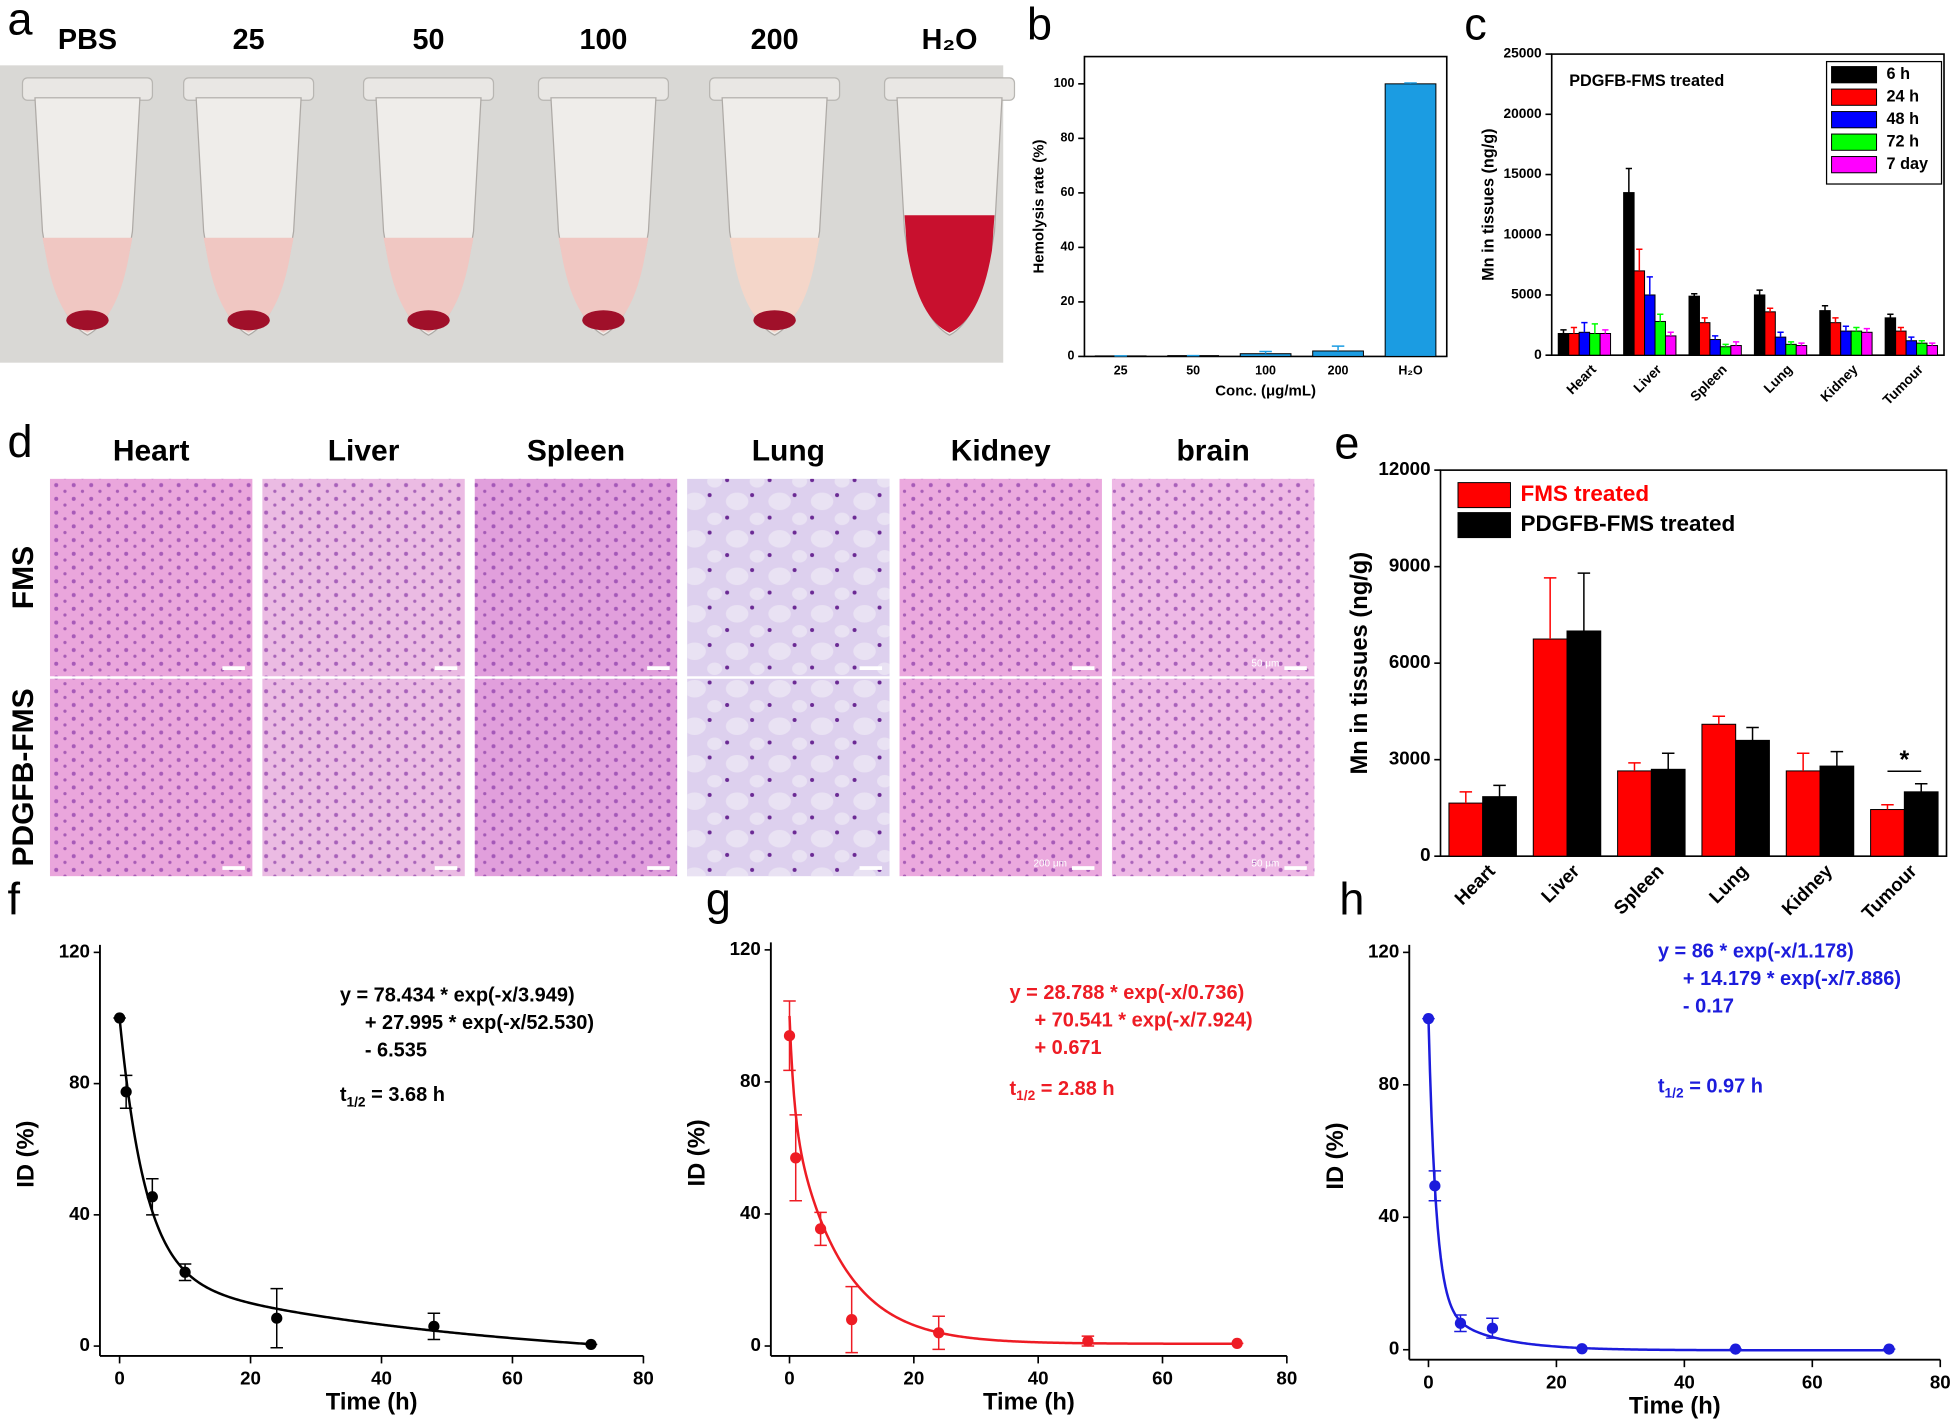 This screenshot has height=1420, width=1959. What do you see at coordinates (1074, 1089) in the screenshot?
I see `half-life-value: = 2.88 h` at bounding box center [1074, 1089].